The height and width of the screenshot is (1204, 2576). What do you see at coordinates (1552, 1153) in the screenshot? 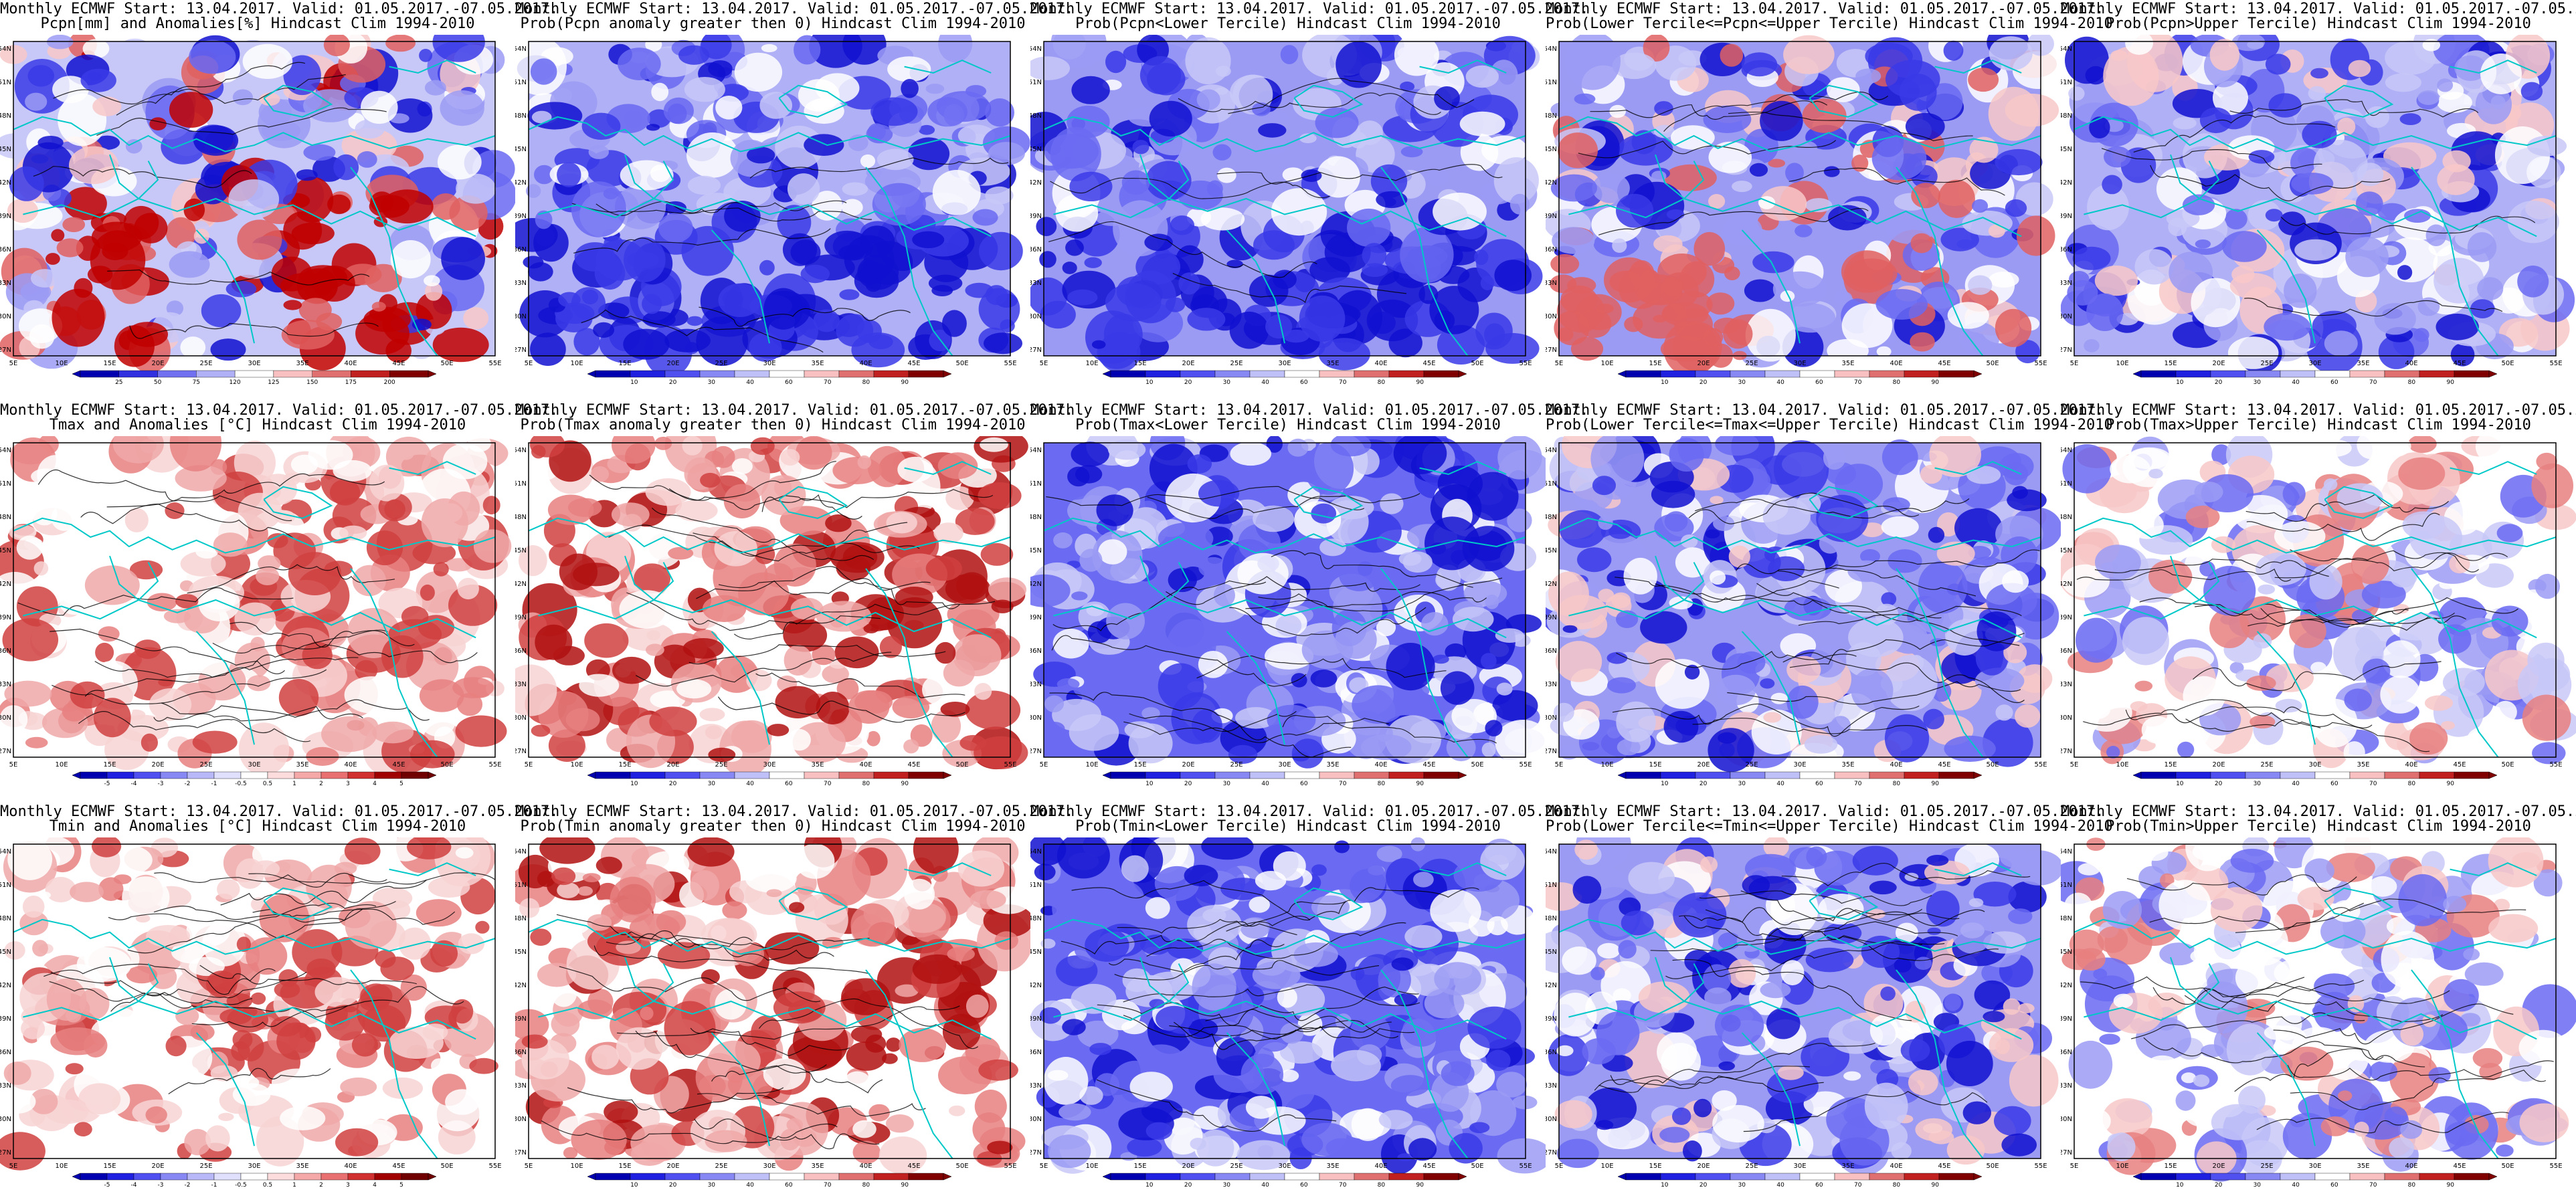
I see `lat-label: 27N` at bounding box center [1552, 1153].